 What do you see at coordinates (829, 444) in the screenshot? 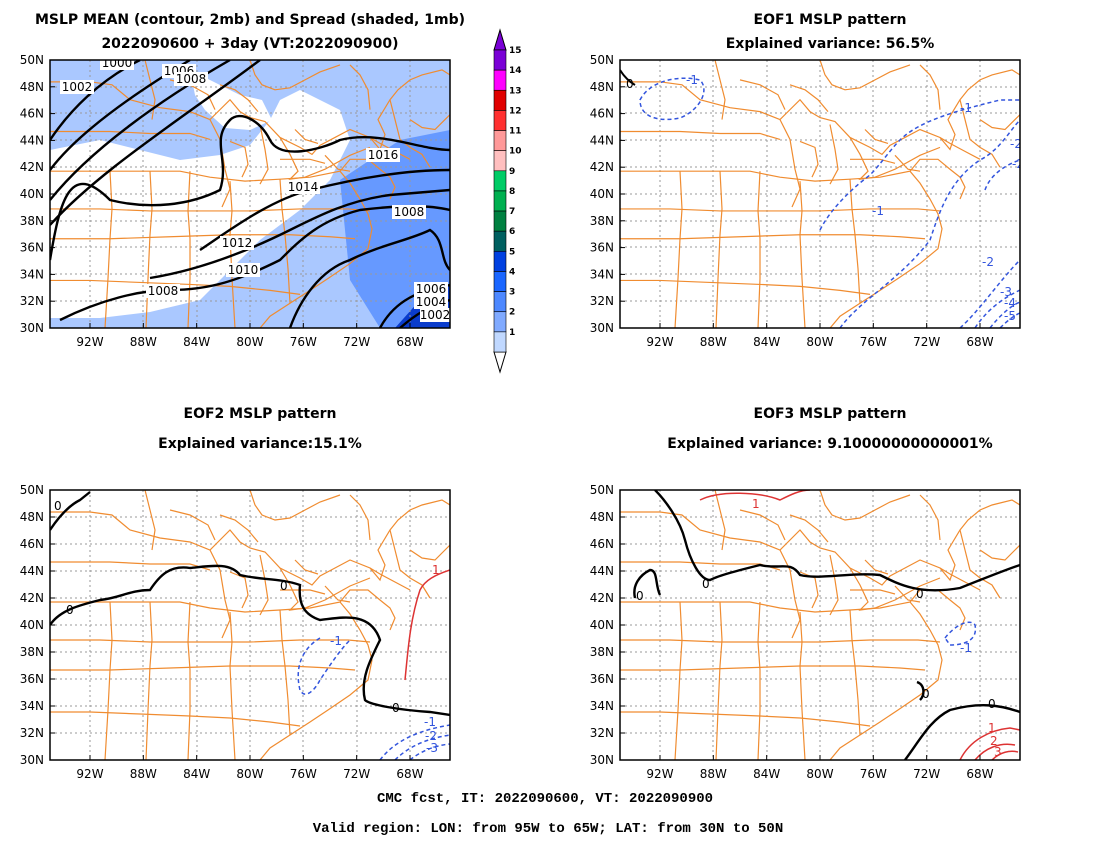
I see `panel-title-line2: Explained variance: 9.10000000000001%` at bounding box center [829, 444].